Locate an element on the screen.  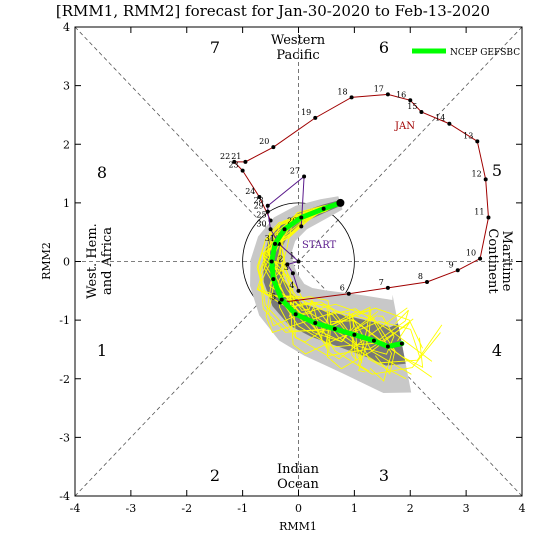
y-tick-label: -3 is located at coordinates (64, 437).